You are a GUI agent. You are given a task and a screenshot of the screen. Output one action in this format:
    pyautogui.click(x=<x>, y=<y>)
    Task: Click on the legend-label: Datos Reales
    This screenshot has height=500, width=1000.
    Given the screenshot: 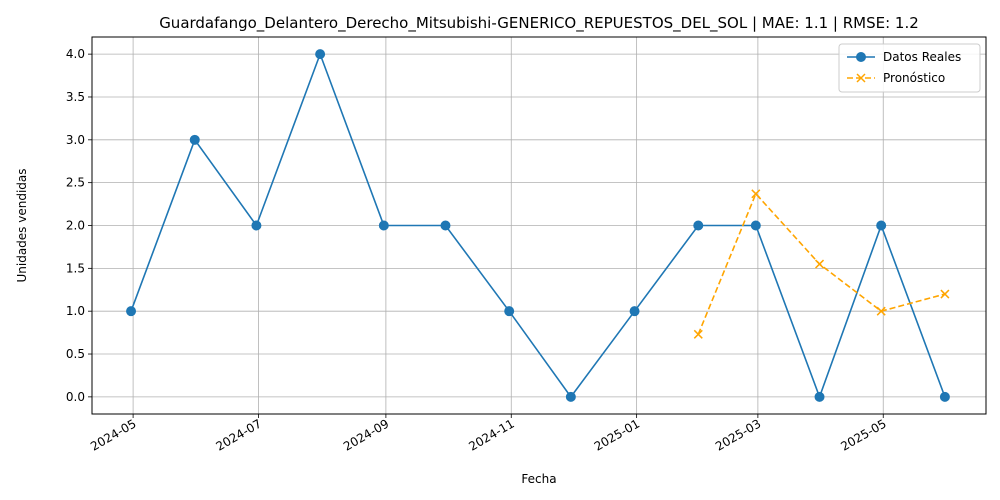 What is the action you would take?
    pyautogui.click(x=922, y=57)
    